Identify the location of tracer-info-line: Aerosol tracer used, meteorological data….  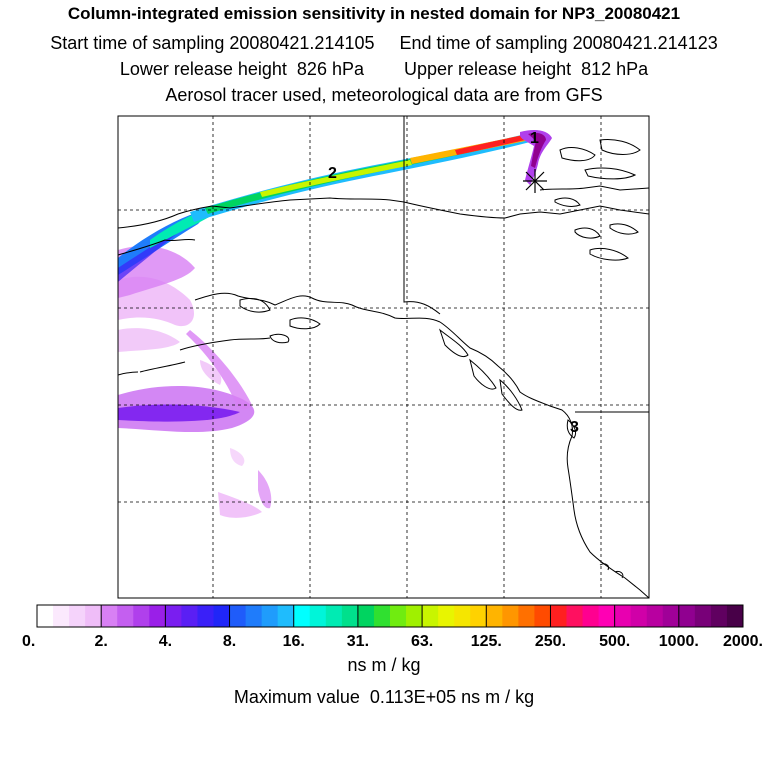
(384, 95).